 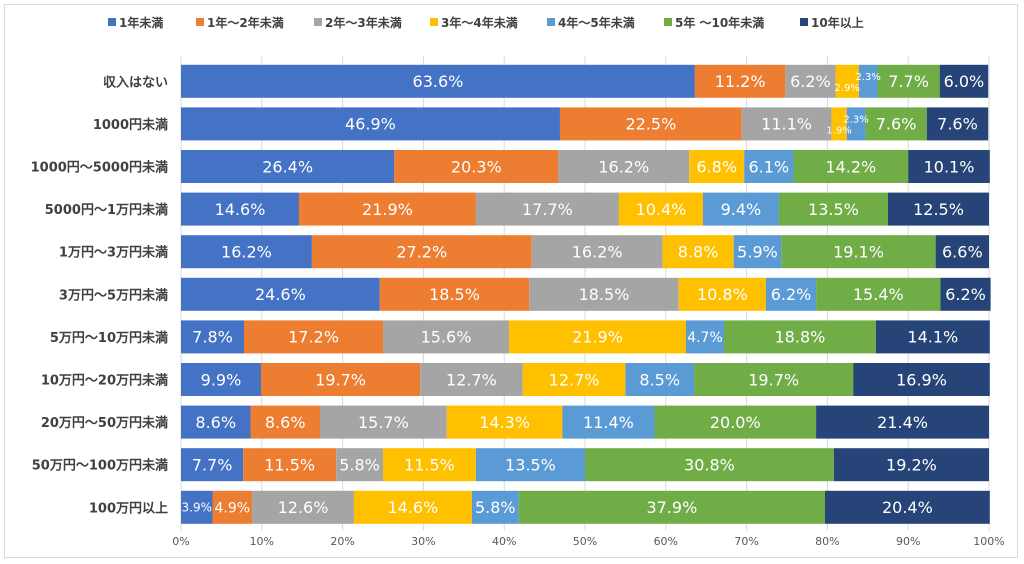 What do you see at coordinates (363, 22) in the screenshot?
I see `legend-label: 2年～3年未満` at bounding box center [363, 22].